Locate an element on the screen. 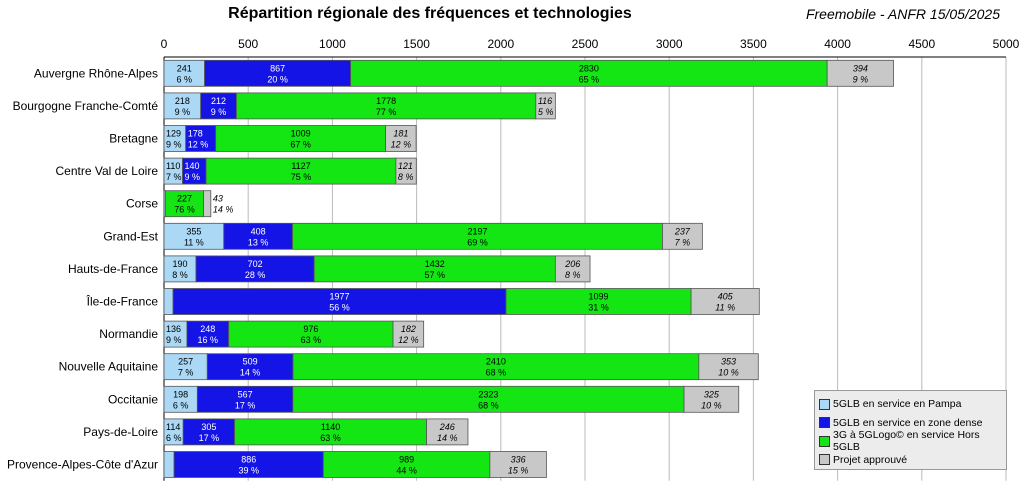  x-tick-label: 3500 is located at coordinates (753, 44).